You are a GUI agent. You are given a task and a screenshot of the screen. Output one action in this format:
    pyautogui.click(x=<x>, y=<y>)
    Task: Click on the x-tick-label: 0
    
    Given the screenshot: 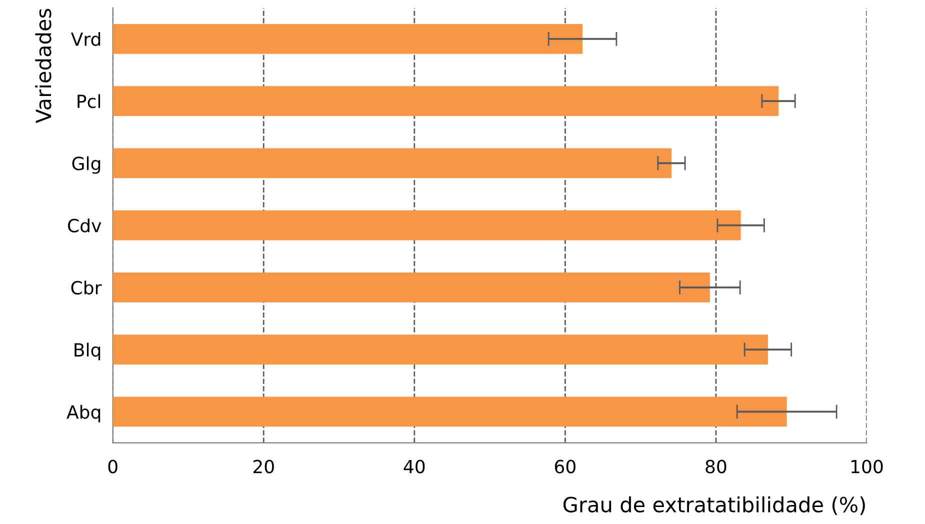 What is the action you would take?
    pyautogui.click(x=113, y=467)
    